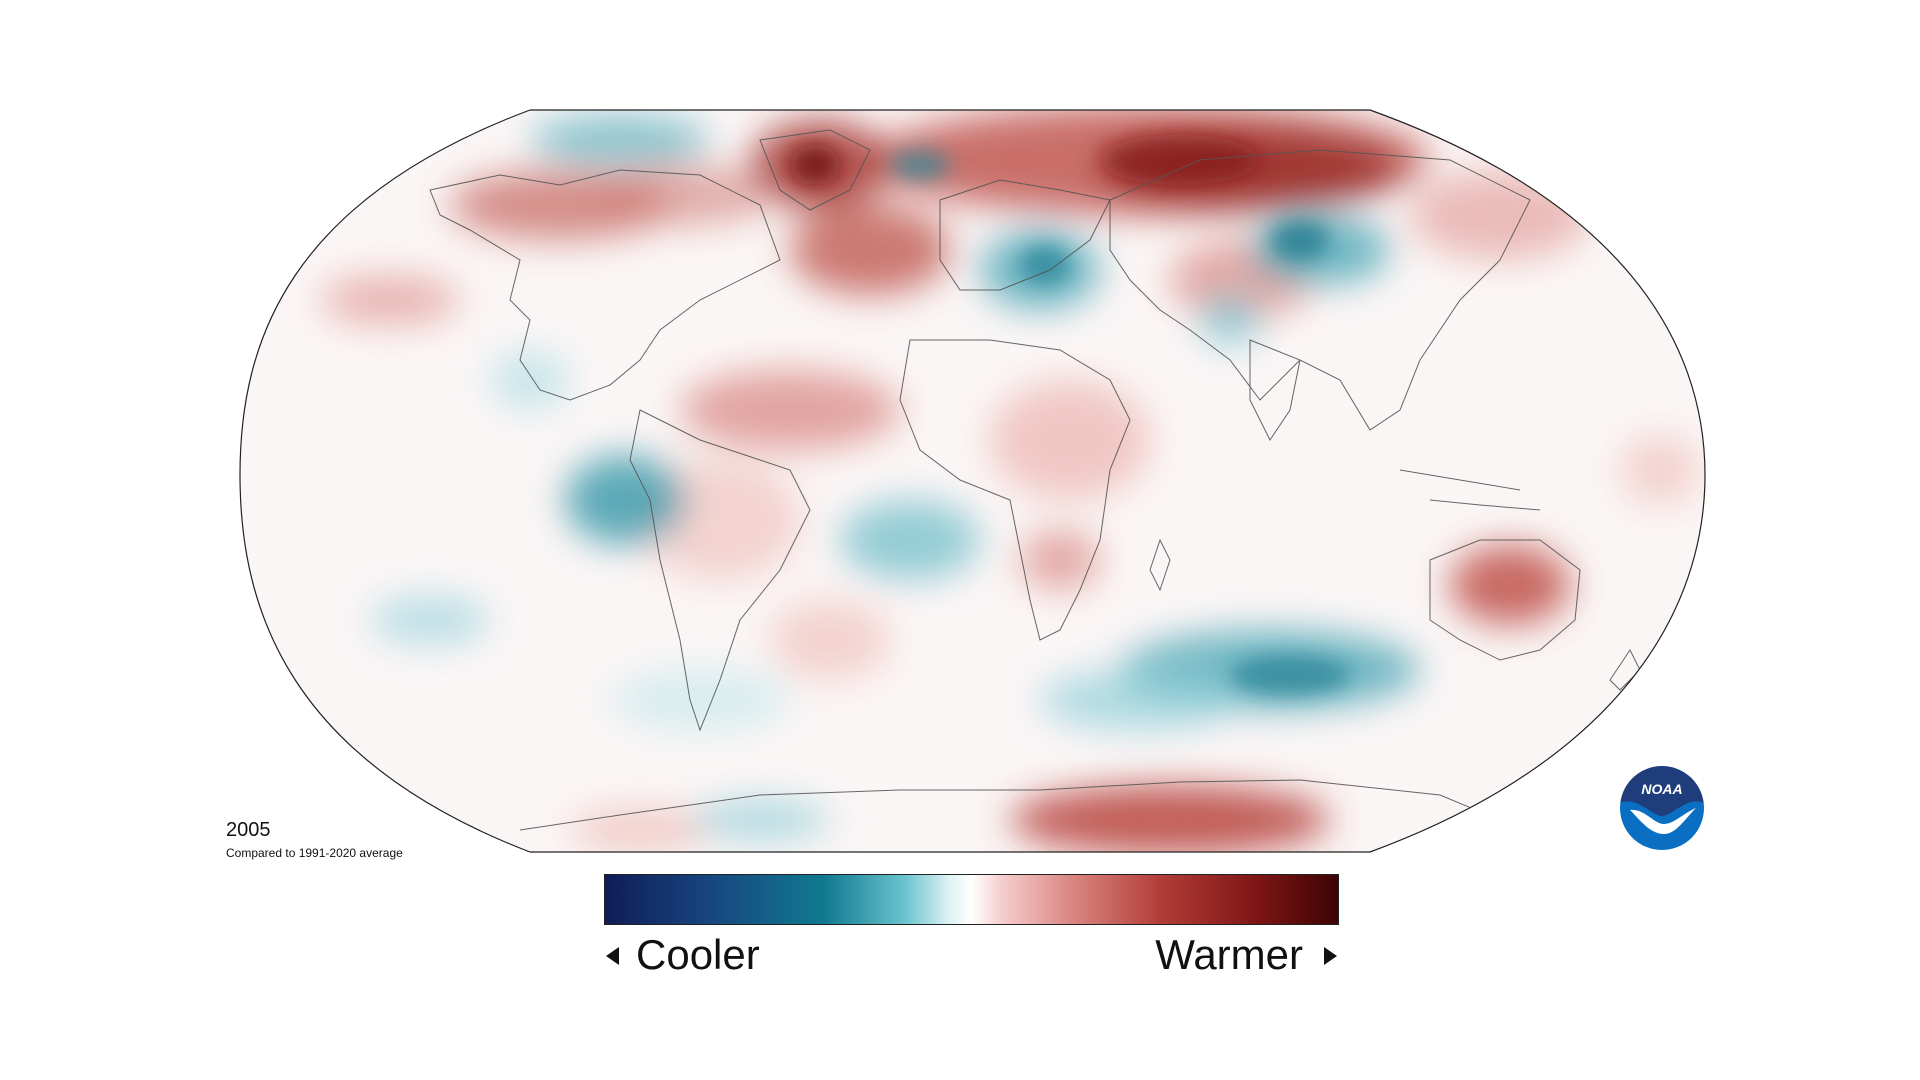 The height and width of the screenshot is (1080, 1920). I want to click on color-scale-bar, so click(971, 899).